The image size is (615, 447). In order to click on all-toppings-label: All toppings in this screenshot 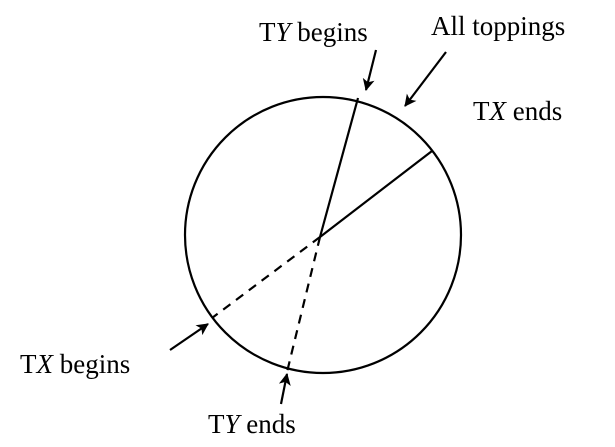, I will do `click(498, 26)`.